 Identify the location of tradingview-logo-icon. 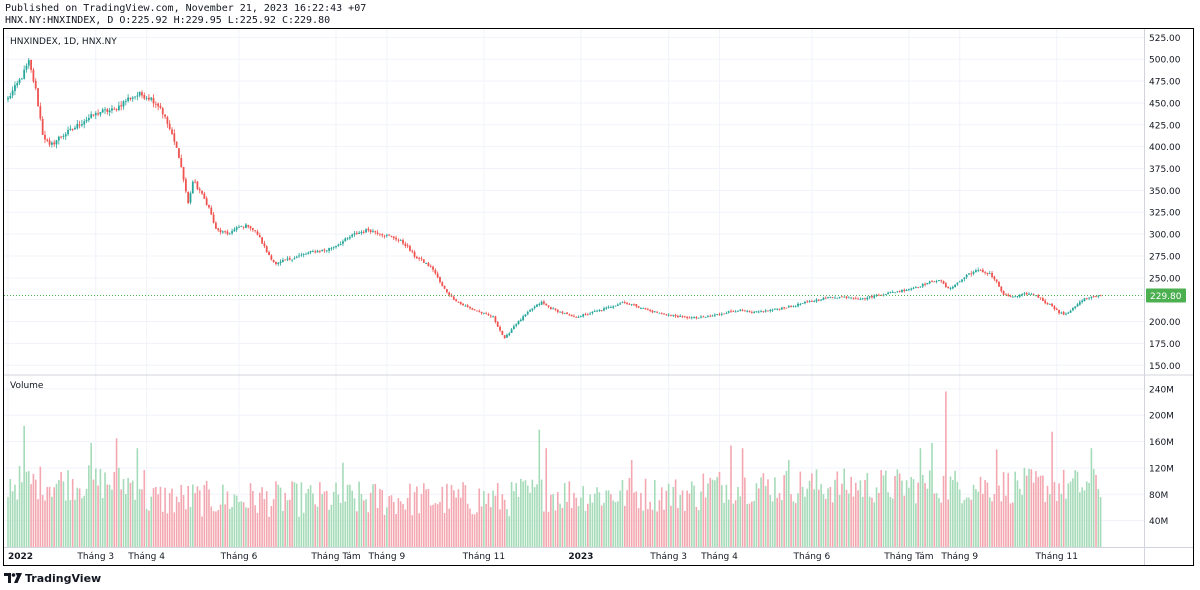
(13, 578).